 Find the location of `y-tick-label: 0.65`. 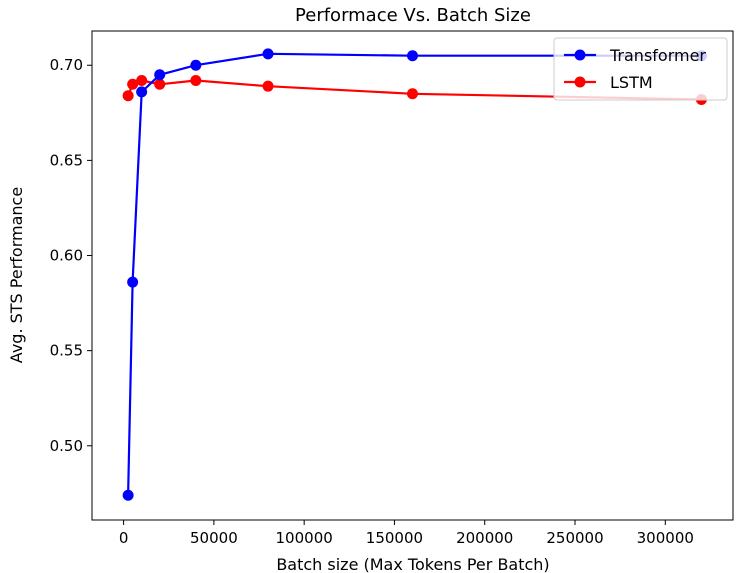

y-tick-label: 0.65 is located at coordinates (66, 160).